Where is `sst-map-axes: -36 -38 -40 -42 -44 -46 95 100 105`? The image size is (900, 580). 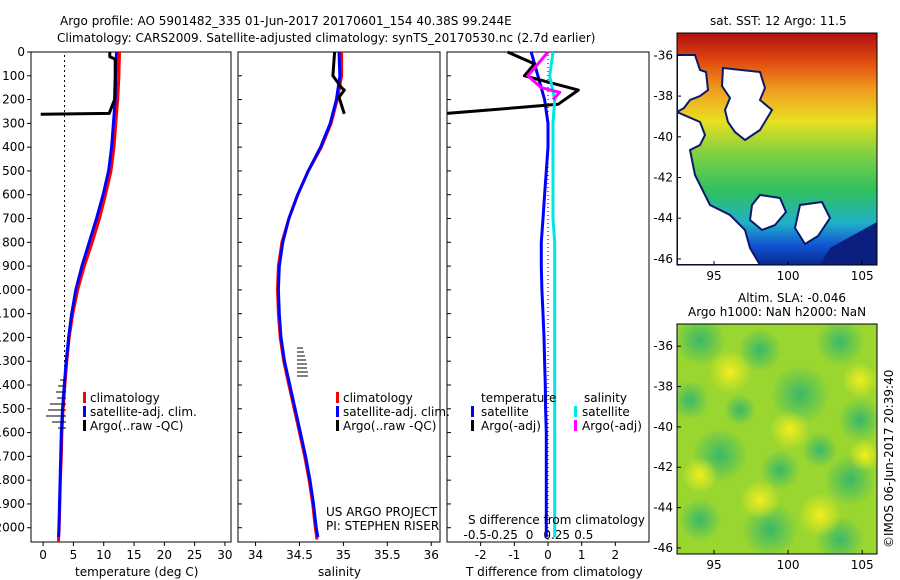
sst-map-axes: -36 -38 -40 -42 -44 -46 95 100 105 is located at coordinates (763, 165).